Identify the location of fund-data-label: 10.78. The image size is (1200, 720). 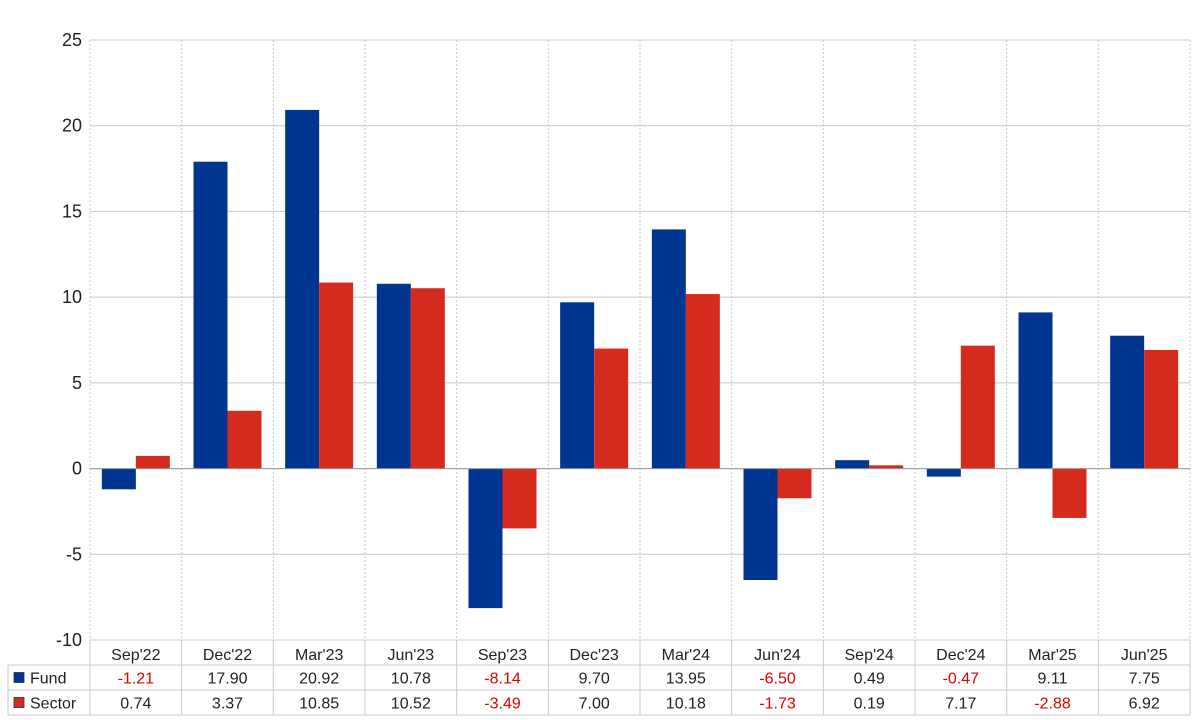
(411, 679).